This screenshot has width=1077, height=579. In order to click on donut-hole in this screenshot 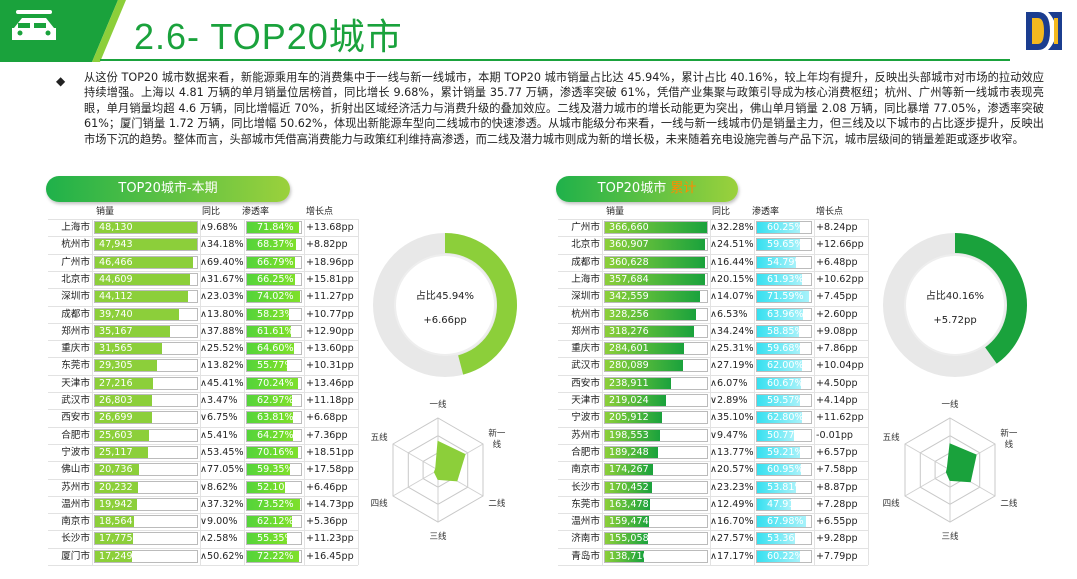, I will do `click(955, 305)`.